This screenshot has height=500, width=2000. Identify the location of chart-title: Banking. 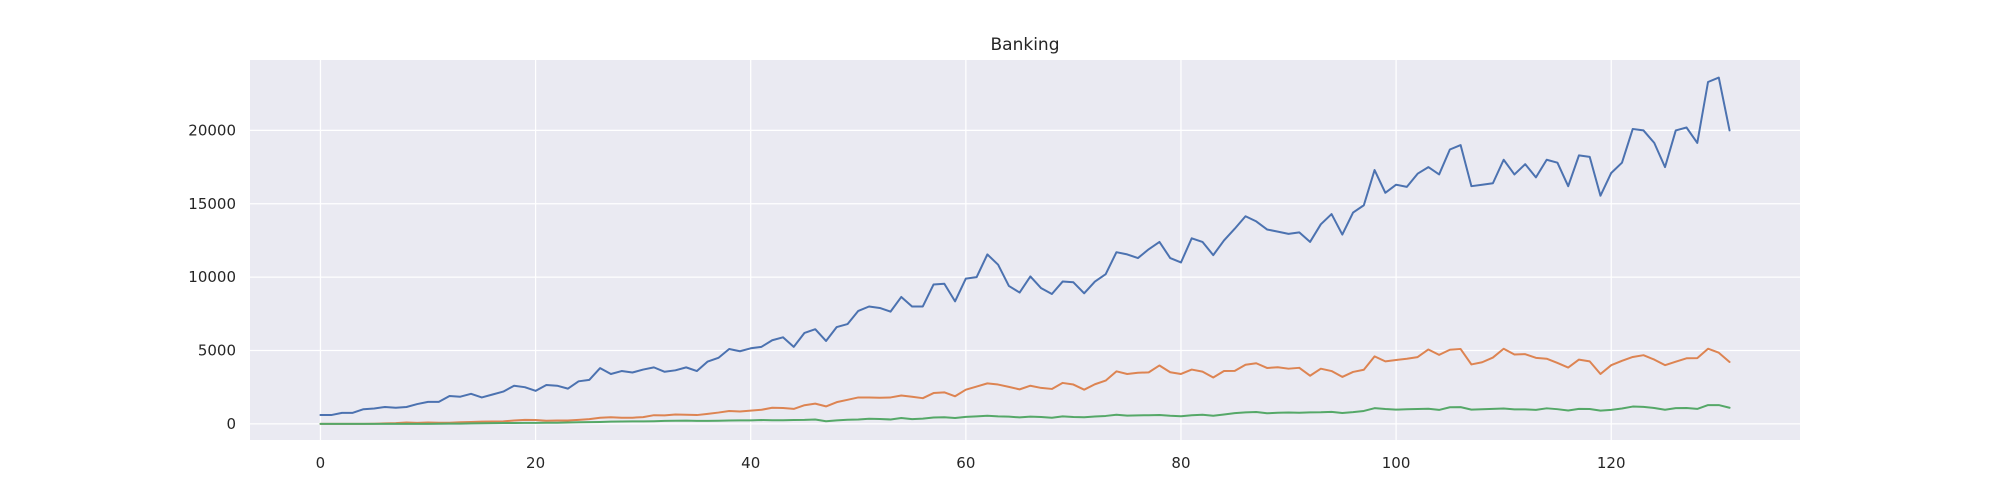
(1025, 45).